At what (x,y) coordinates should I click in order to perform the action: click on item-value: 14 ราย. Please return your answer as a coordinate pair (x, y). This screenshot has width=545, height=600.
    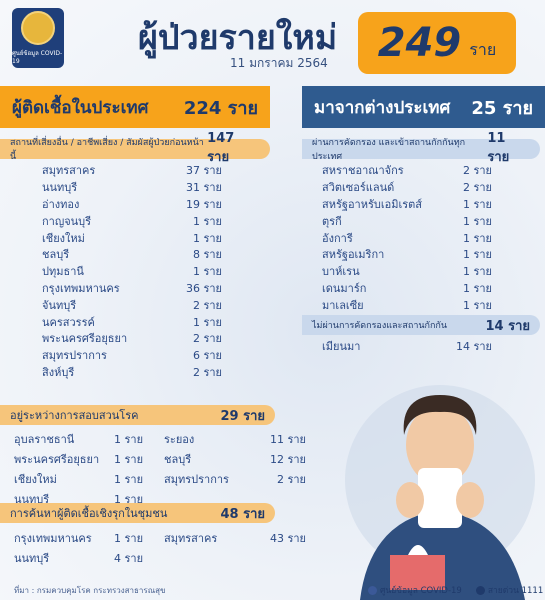
    Looking at the image, I should click on (473, 347).